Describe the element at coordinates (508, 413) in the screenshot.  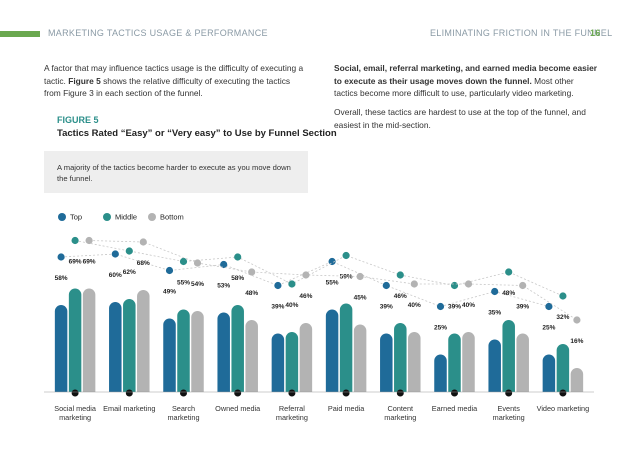
I see `category-label: Events marketing` at that location.